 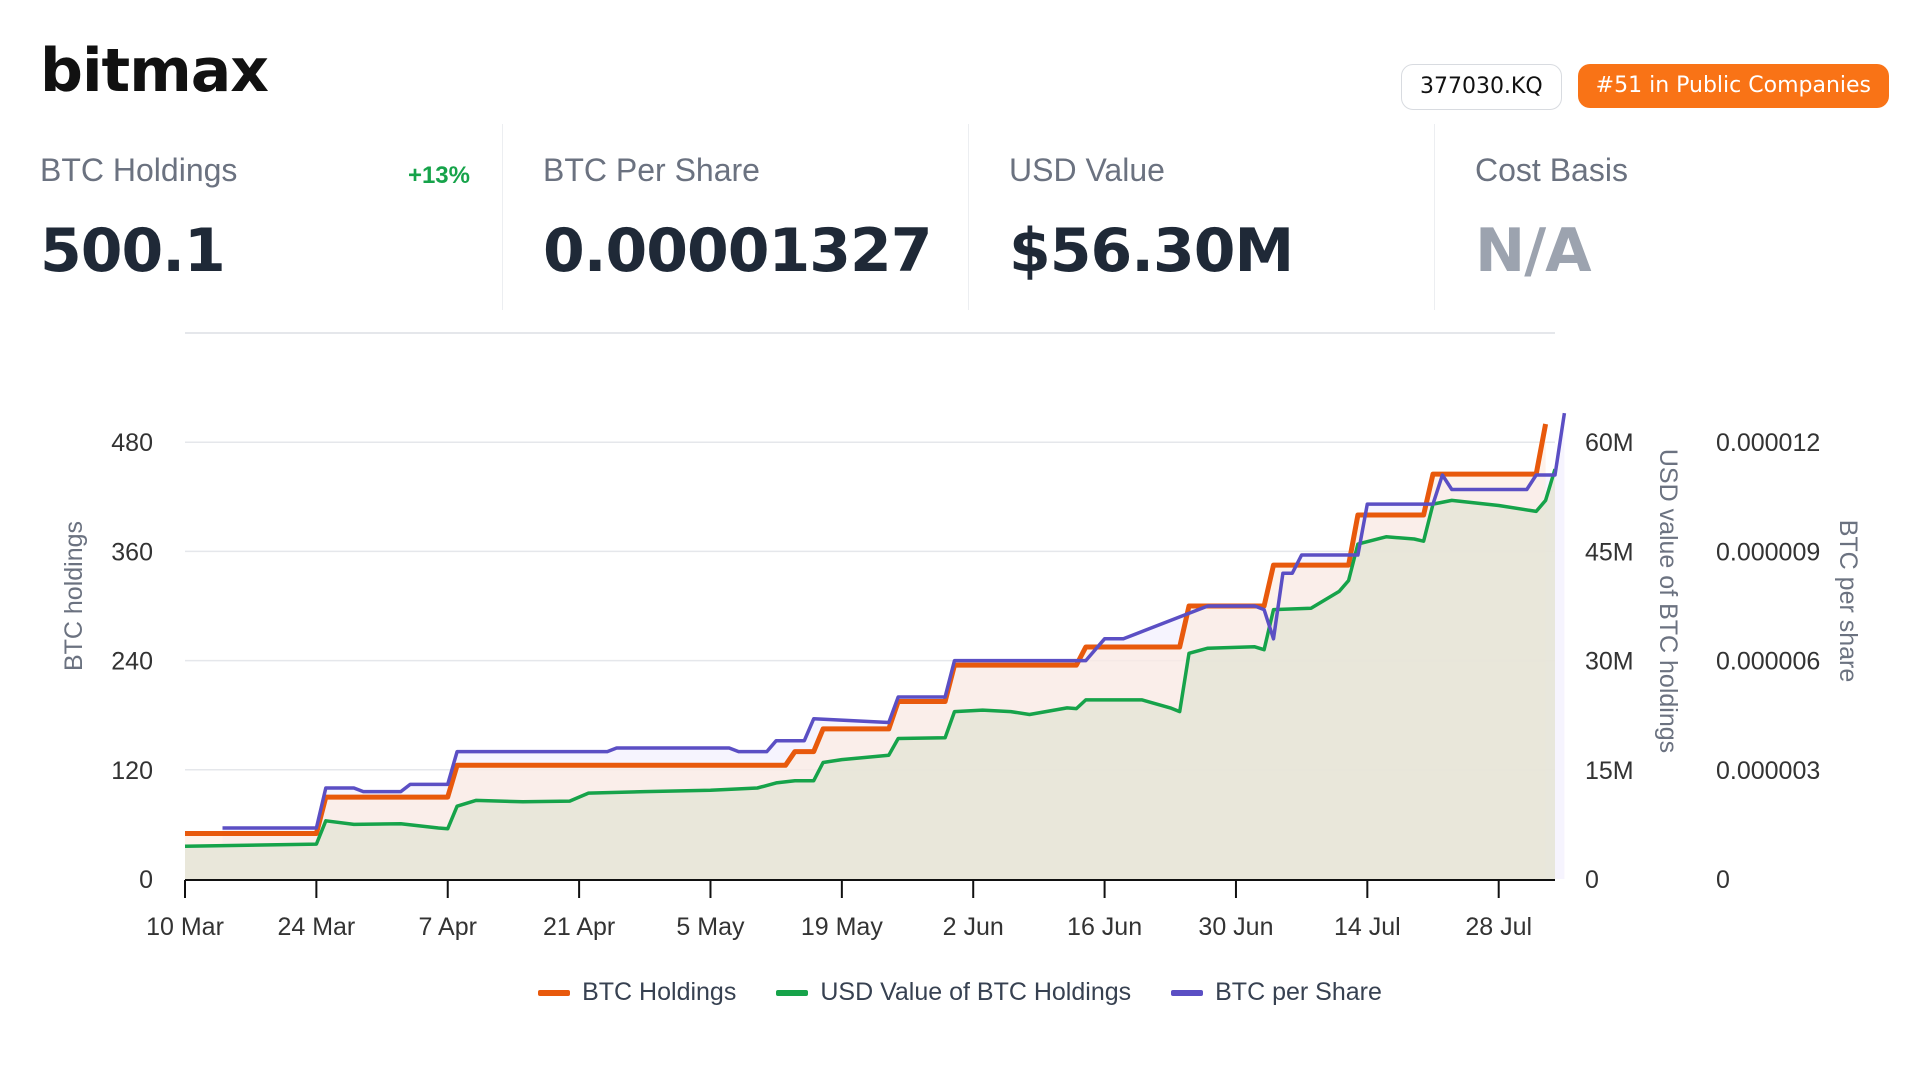 I want to click on stat-value: 0.00001327, so click(x=738, y=251).